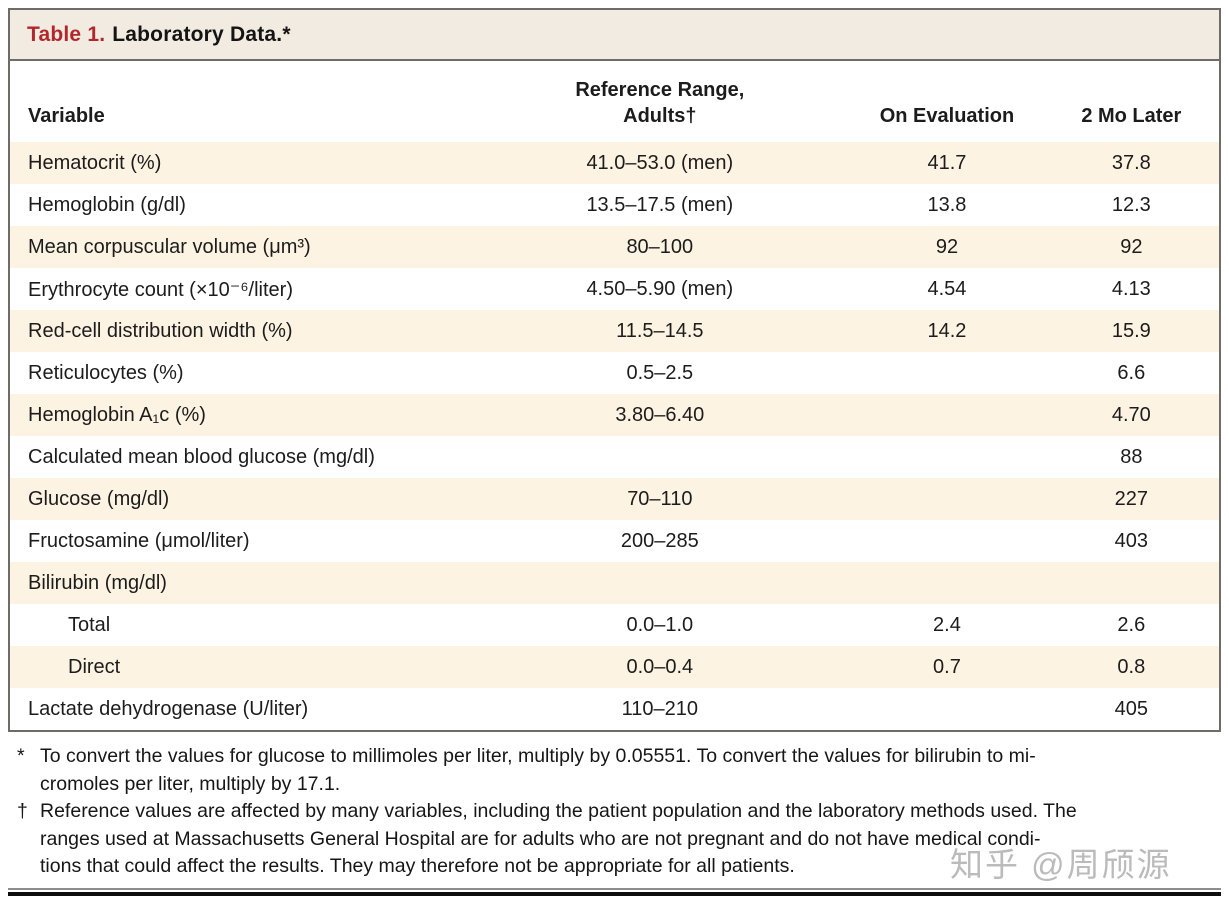 Image resolution: width=1229 pixels, height=906 pixels. Describe the element at coordinates (660, 498) in the screenshot. I see `row-reference-range: 70–110` at that location.